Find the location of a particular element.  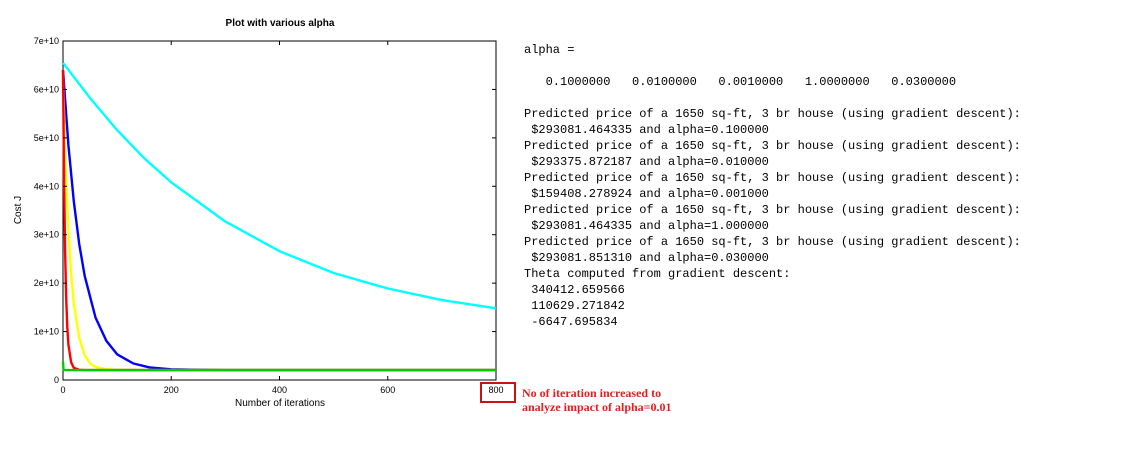

y-tick-label: 3e+10 is located at coordinates (46, 235).